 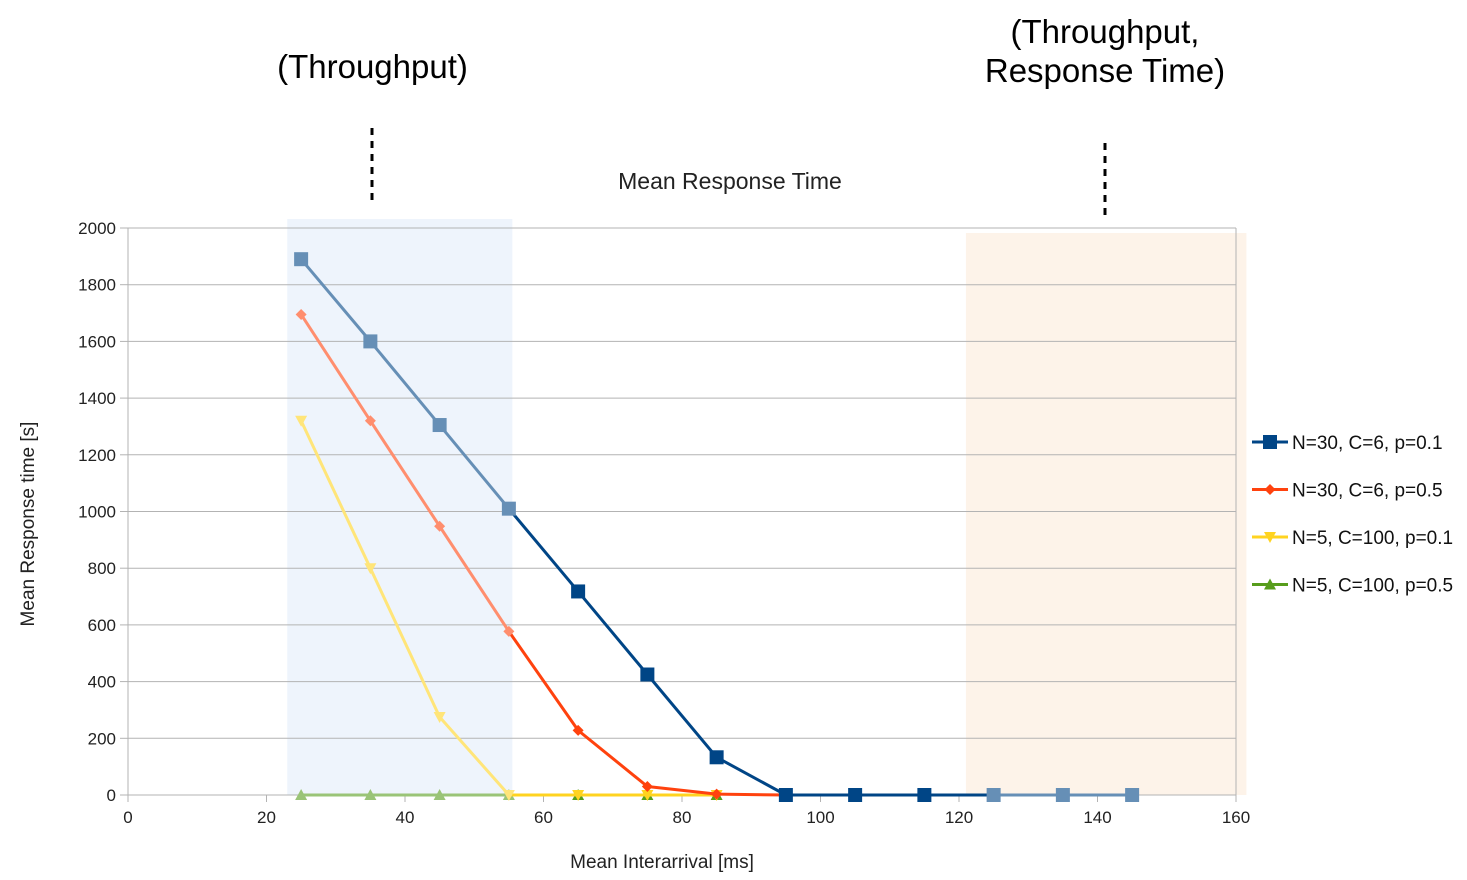 I want to click on chart-title: Mean Response Time, so click(x=730, y=181).